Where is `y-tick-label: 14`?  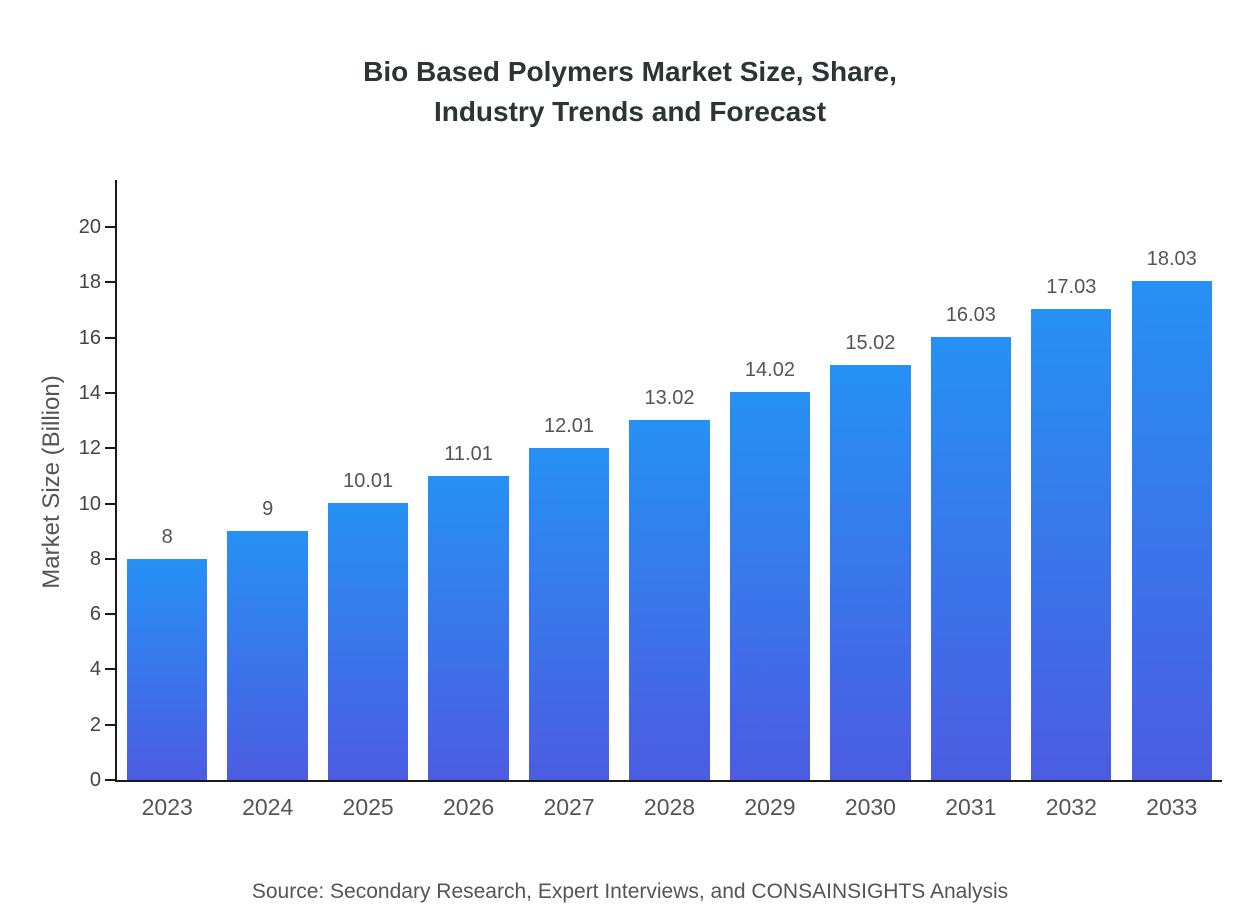
y-tick-label: 14 is located at coordinates (89, 392).